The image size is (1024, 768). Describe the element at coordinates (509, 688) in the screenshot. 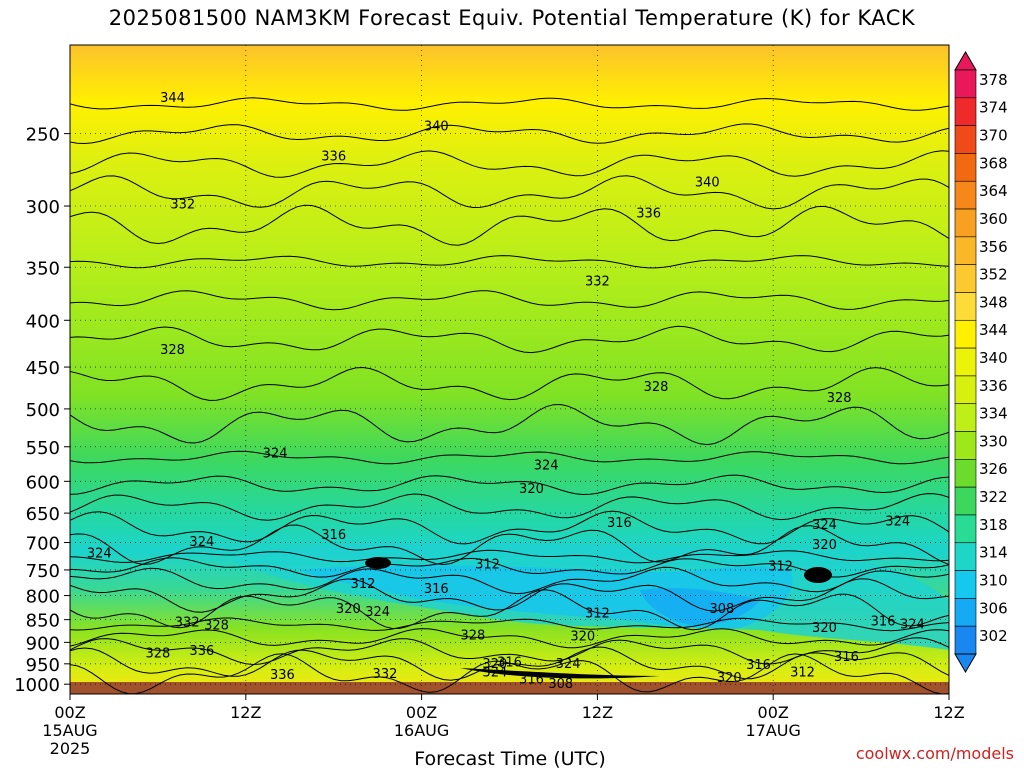

I see `surface-ground-band` at that location.